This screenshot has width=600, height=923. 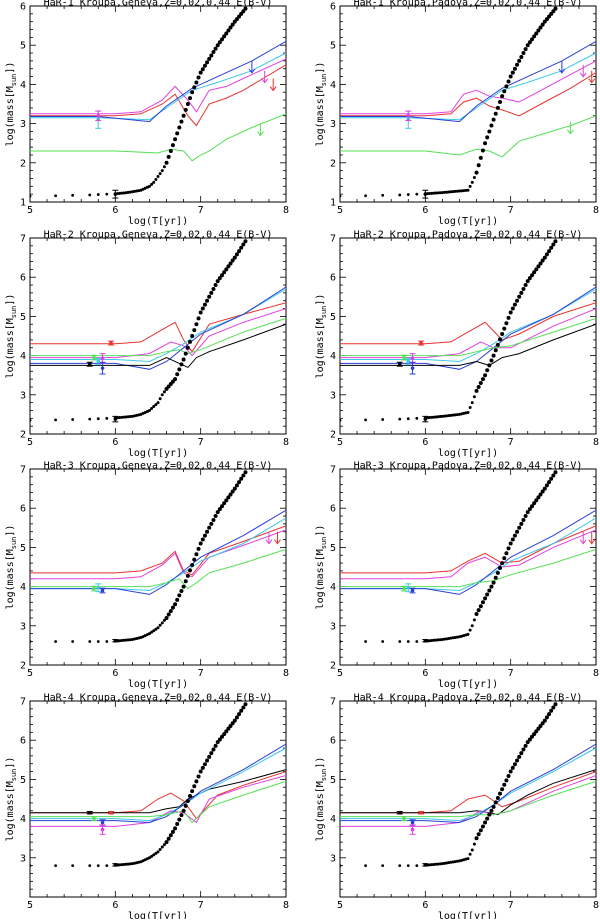 I want to click on y-axis-label-main: log(mass[M, so click(x=320, y=348).